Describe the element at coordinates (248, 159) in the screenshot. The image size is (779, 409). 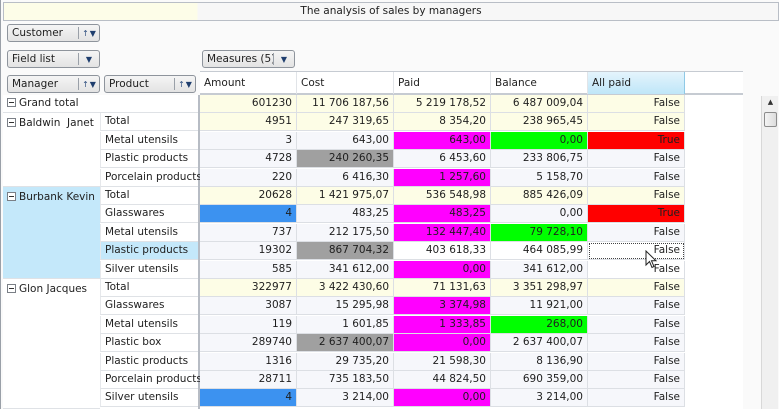
I see `cell-amount: 4728` at that location.